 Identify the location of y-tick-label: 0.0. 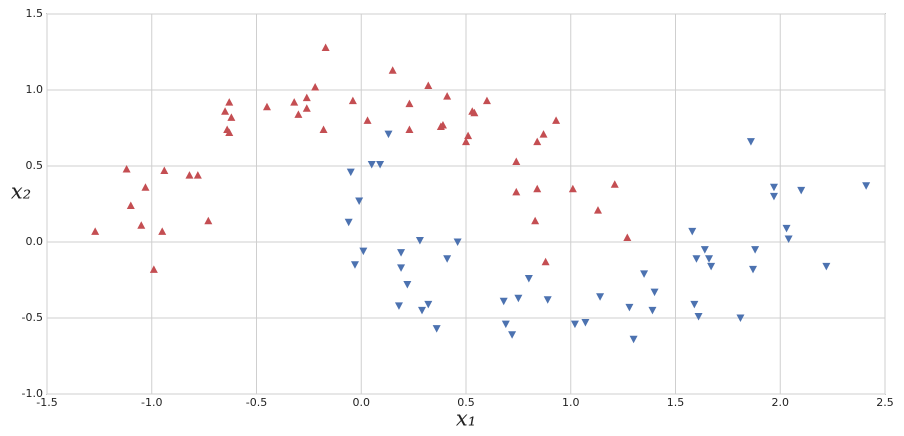
(35, 241).